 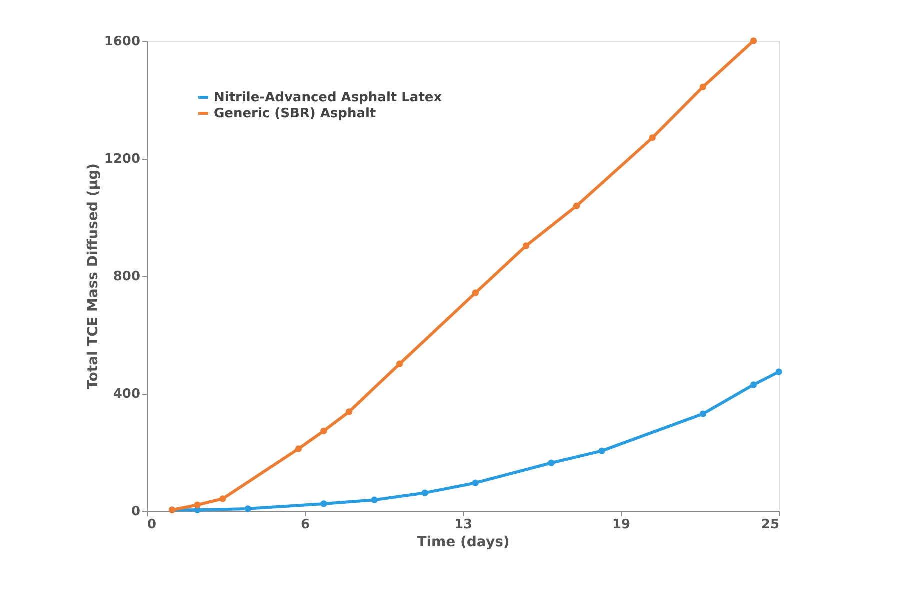 I want to click on x-tick-label: 0, so click(x=152, y=525).